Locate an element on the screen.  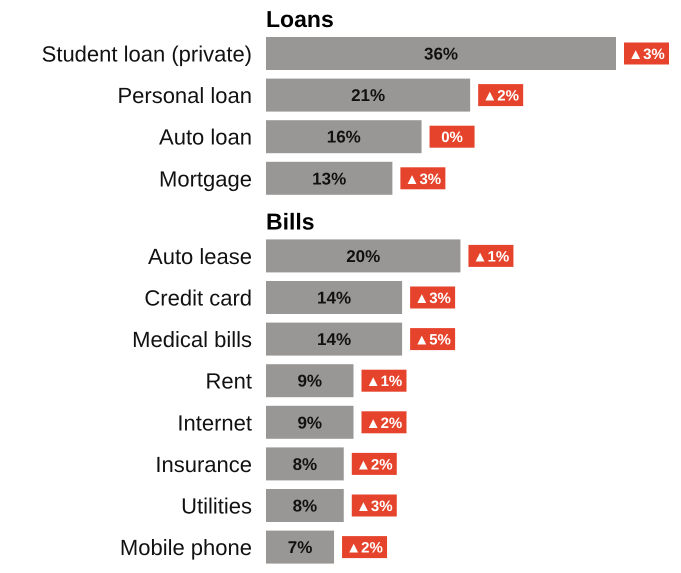
chart-title: Loans is located at coordinates (300, 19).